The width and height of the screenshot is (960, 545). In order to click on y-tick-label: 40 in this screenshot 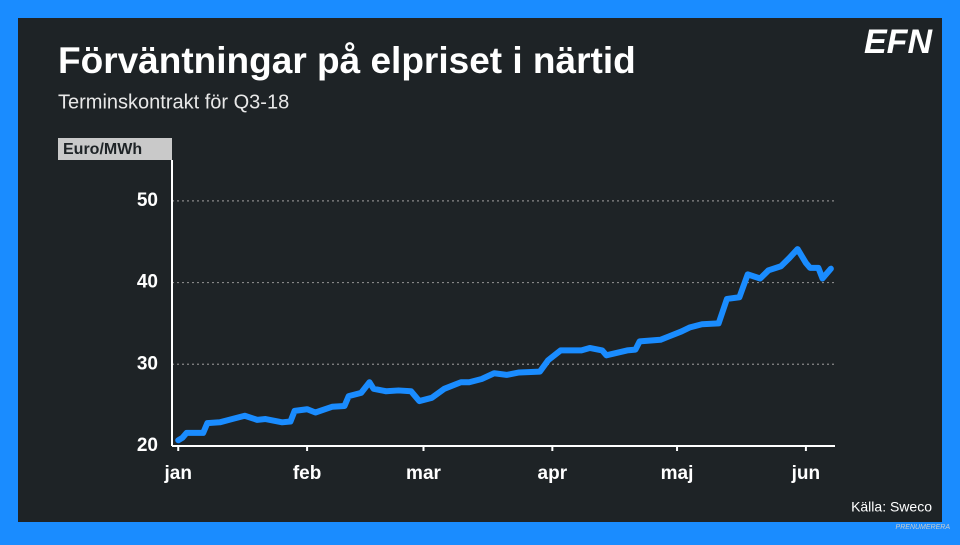, I will do `click(147, 282)`.